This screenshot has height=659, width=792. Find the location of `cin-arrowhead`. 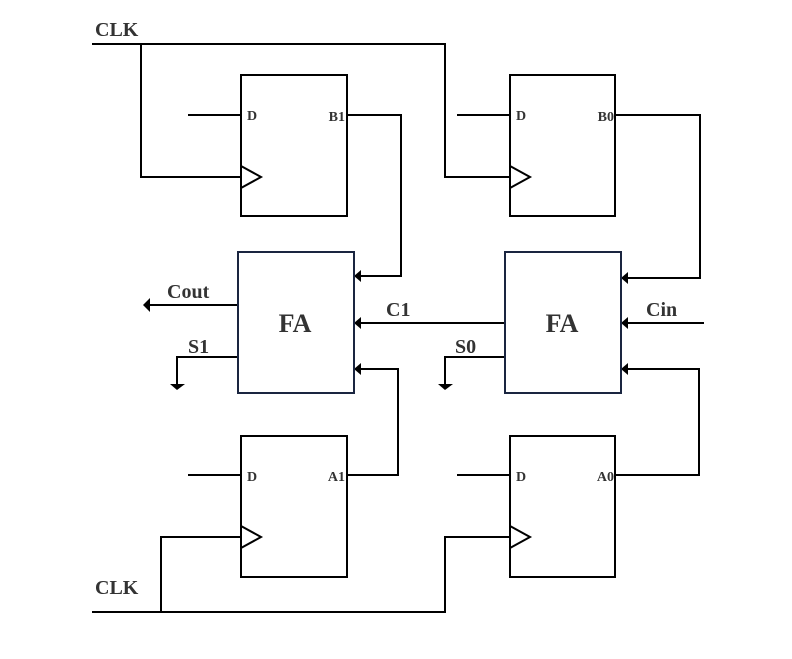

cin-arrowhead is located at coordinates (624, 323).